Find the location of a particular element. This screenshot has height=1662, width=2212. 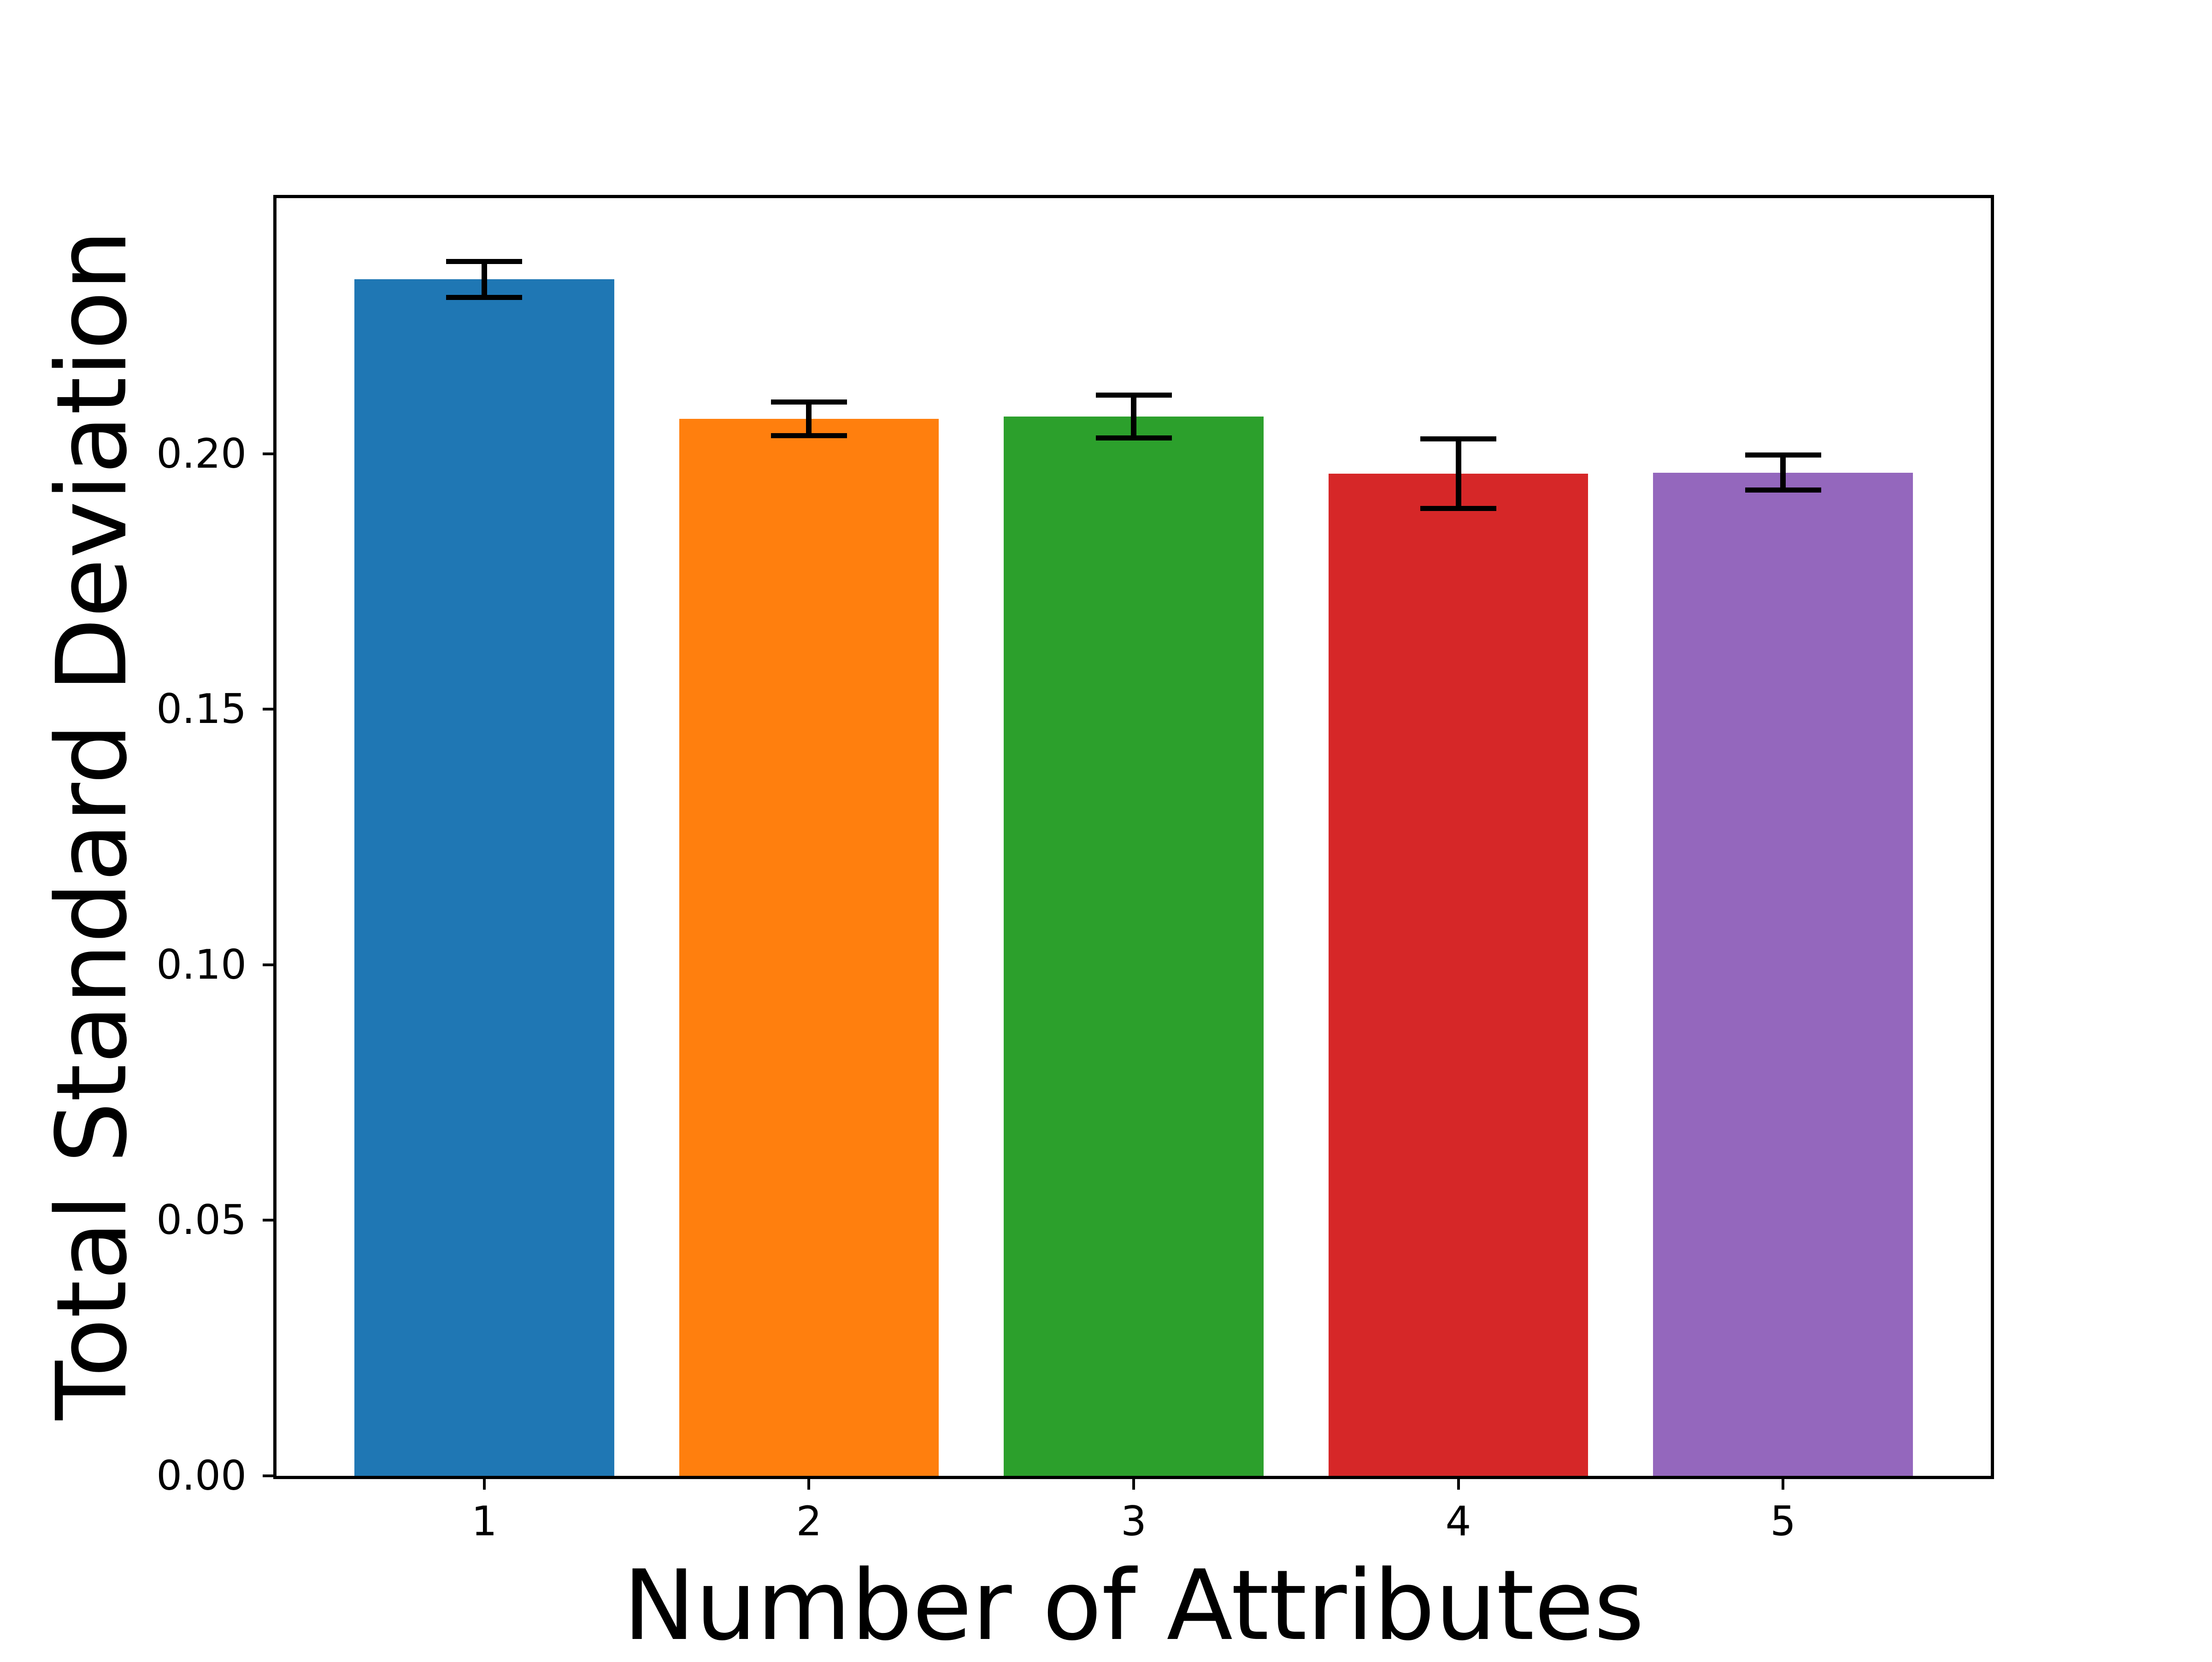

y-tick-label: 0.15 is located at coordinates (201, 709).